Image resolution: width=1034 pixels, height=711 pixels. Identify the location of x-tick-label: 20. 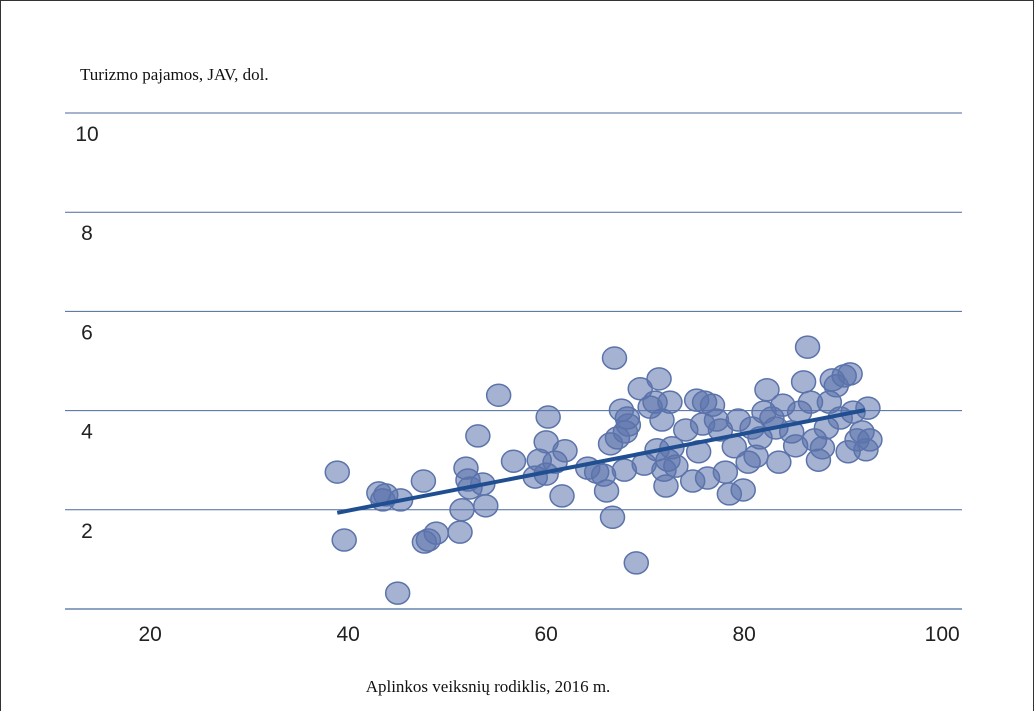
(149, 634).